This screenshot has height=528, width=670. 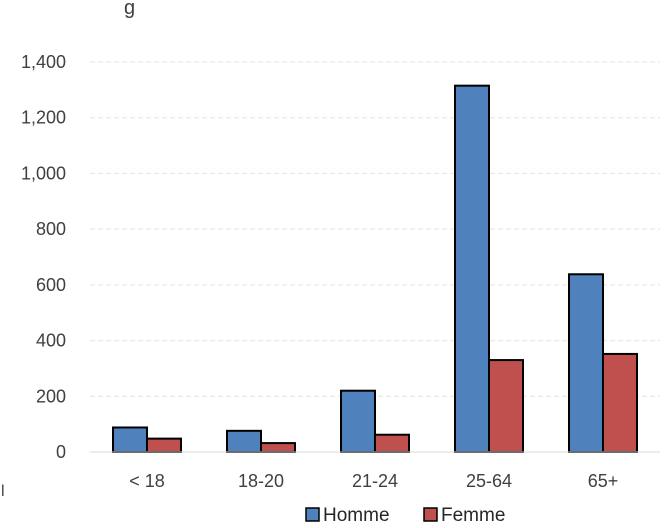 I want to click on y-tick-label: 400, so click(x=51, y=341).